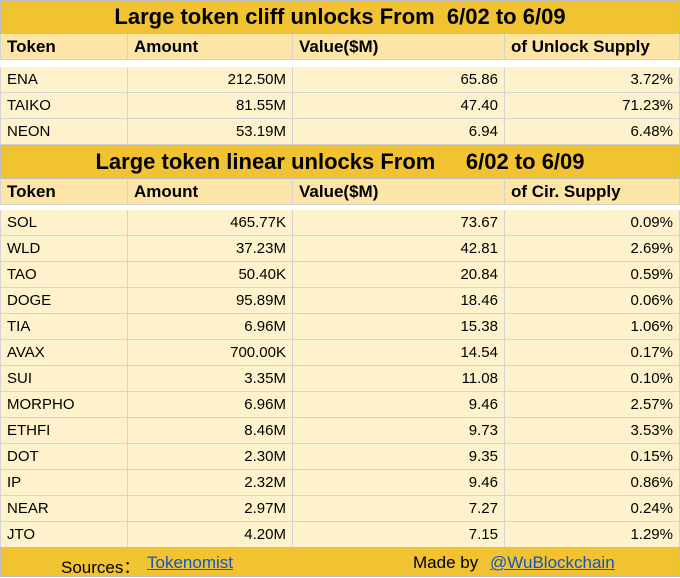 The height and width of the screenshot is (578, 680). I want to click on linear-table-row: TIA 6.96M 15.38 1.06%, so click(340, 327).